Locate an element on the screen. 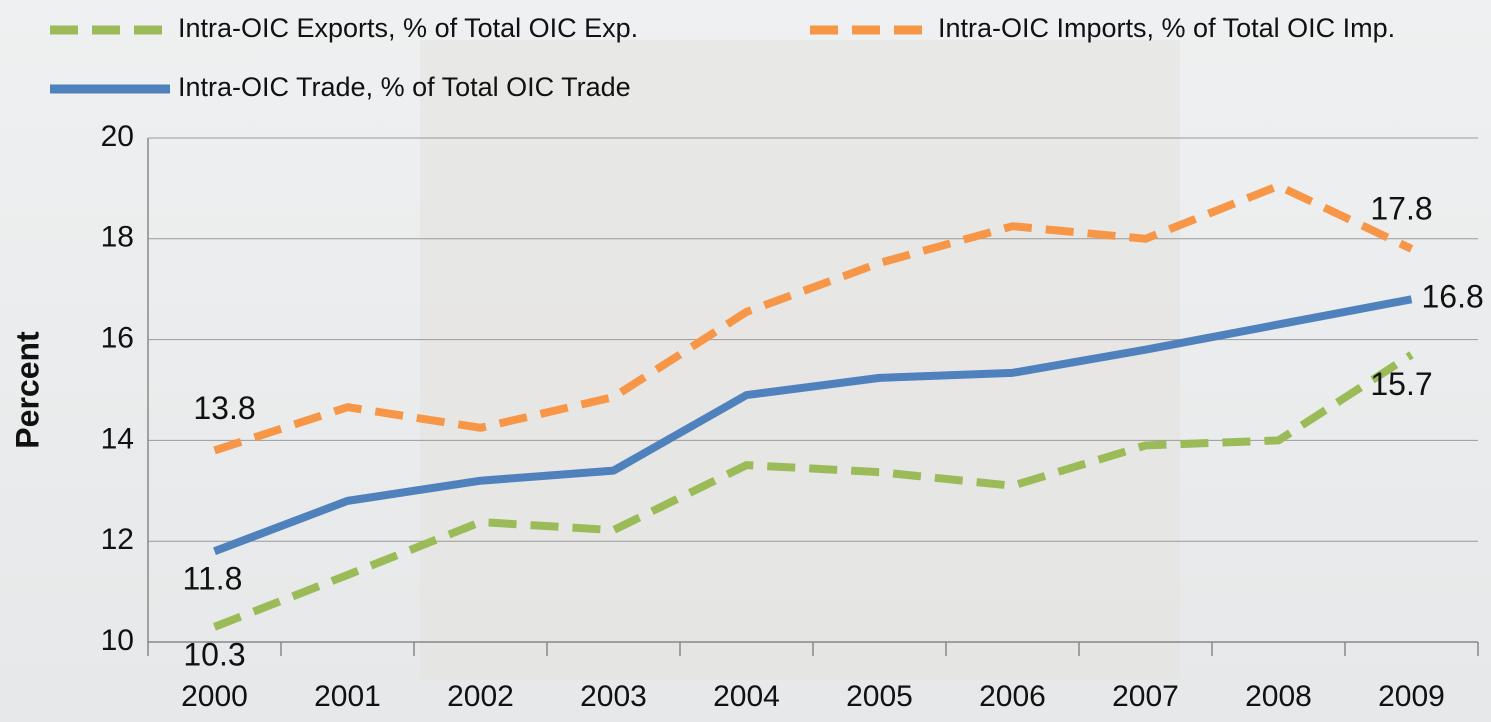  legend-label: Intra-OIC Trade, % of Total OIC Trade is located at coordinates (404, 87).